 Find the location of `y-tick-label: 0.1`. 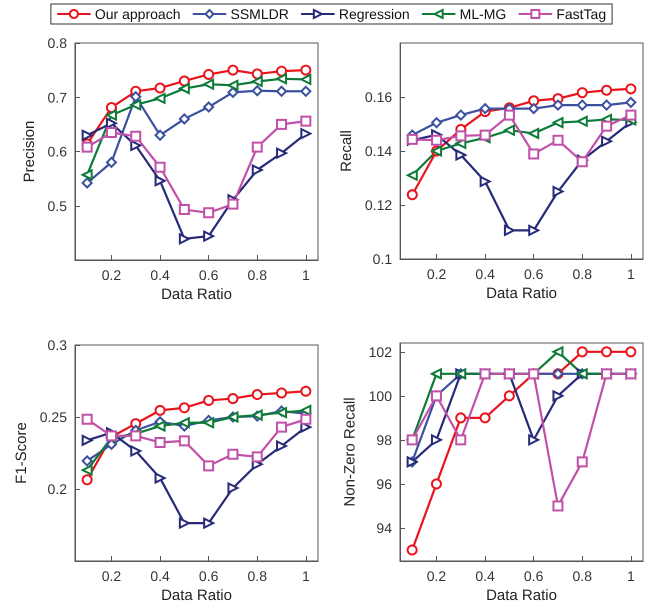

y-tick-label: 0.1 is located at coordinates (382, 259).